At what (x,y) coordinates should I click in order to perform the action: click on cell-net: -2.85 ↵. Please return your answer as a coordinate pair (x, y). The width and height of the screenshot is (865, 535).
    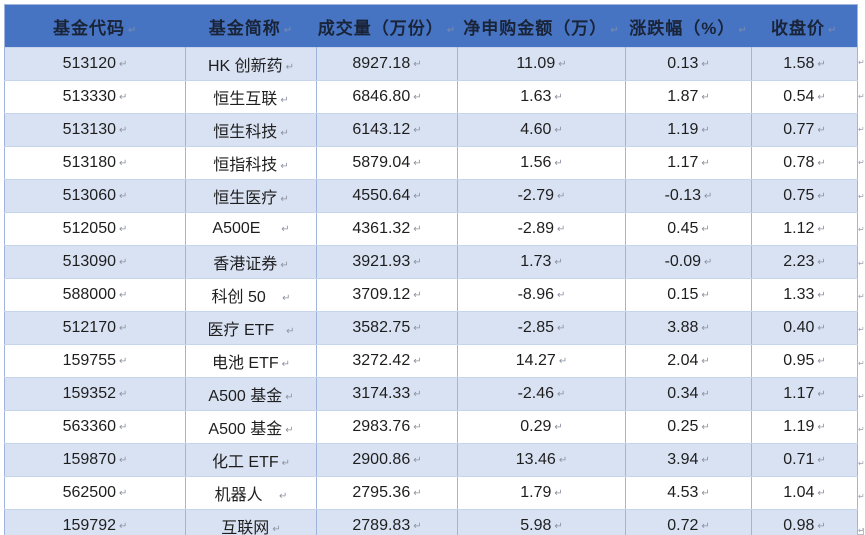
    Looking at the image, I should click on (541, 328).